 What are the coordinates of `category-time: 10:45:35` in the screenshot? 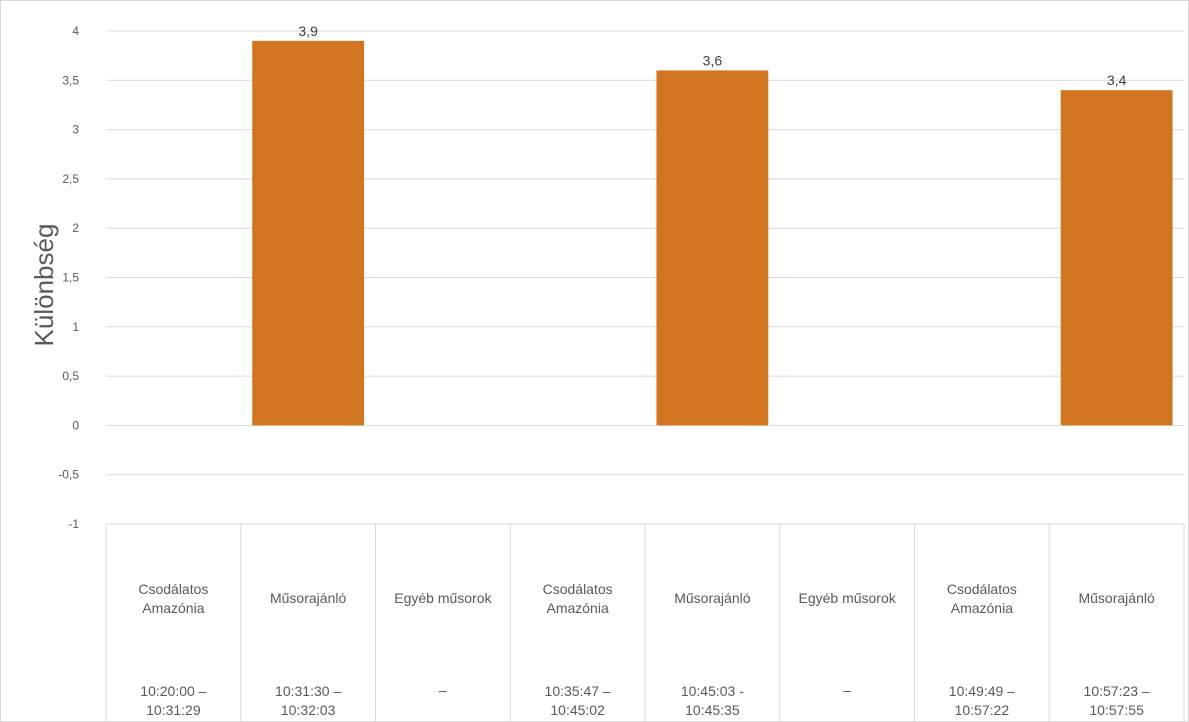 It's located at (712, 710).